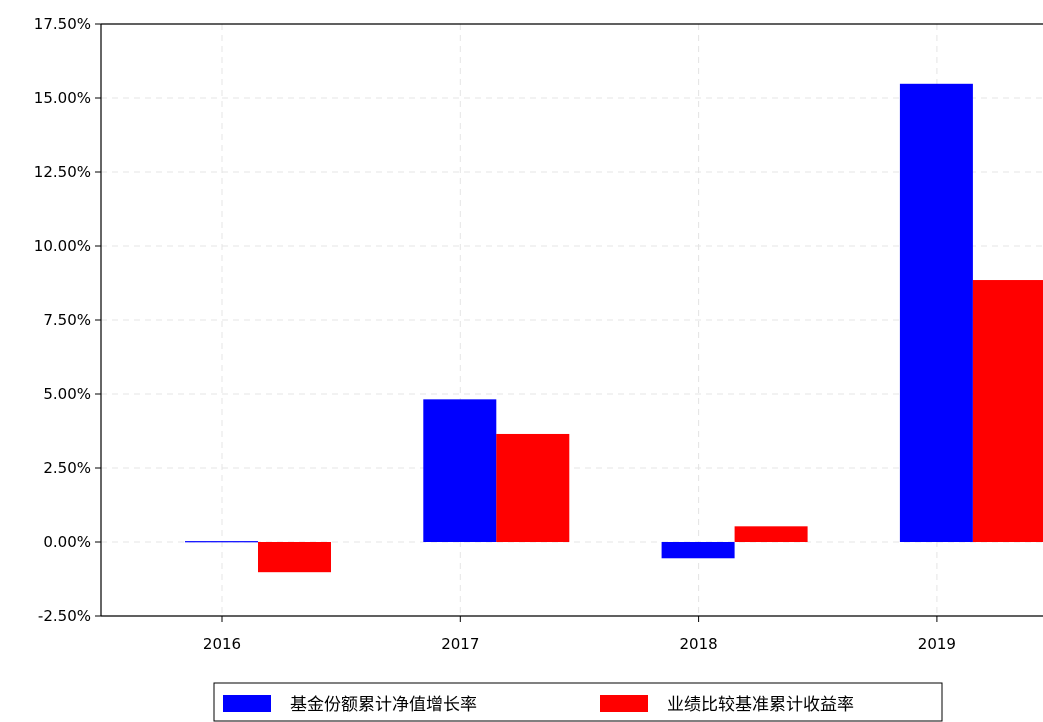 This screenshot has width=1043, height=722. What do you see at coordinates (62, 172) in the screenshot?
I see `y-tick-label: 12.50%` at bounding box center [62, 172].